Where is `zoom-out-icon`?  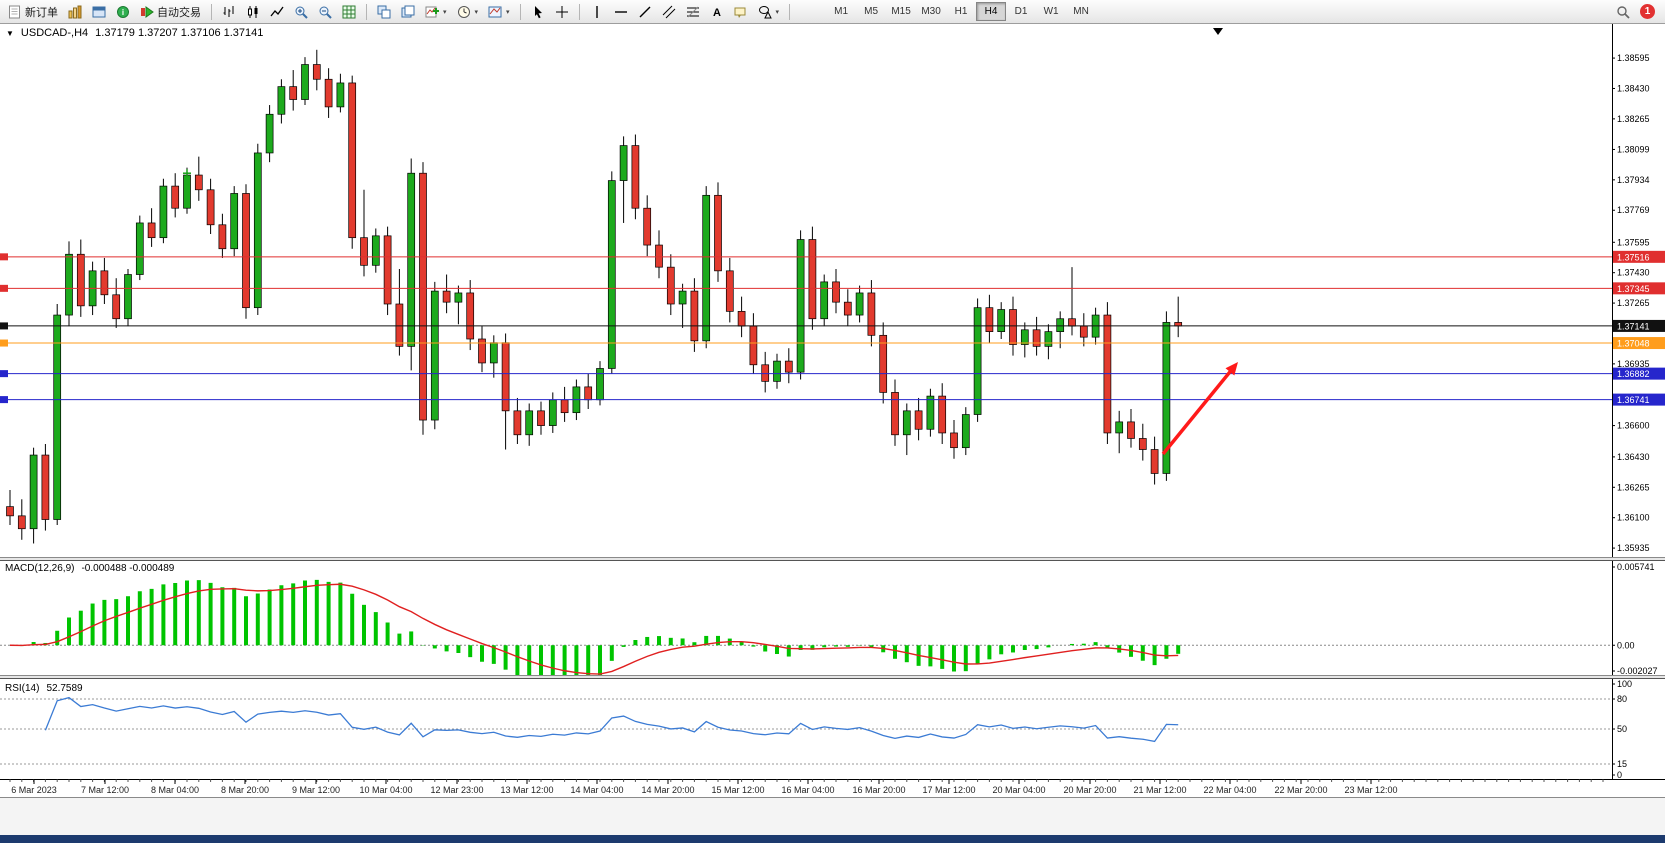
zoom-out-icon is located at coordinates (325, 12).